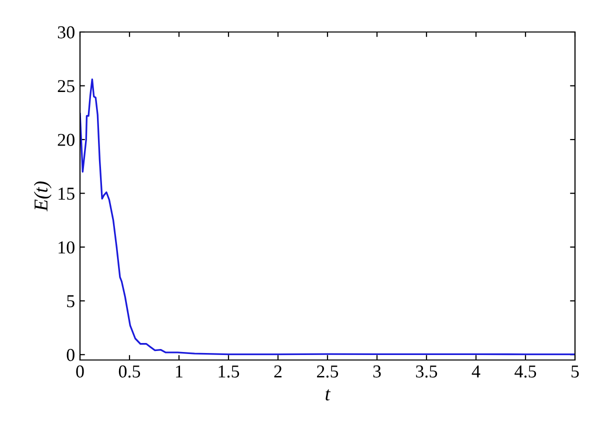  What do you see at coordinates (66, 140) in the screenshot?
I see `y-tick-label: 20` at bounding box center [66, 140].